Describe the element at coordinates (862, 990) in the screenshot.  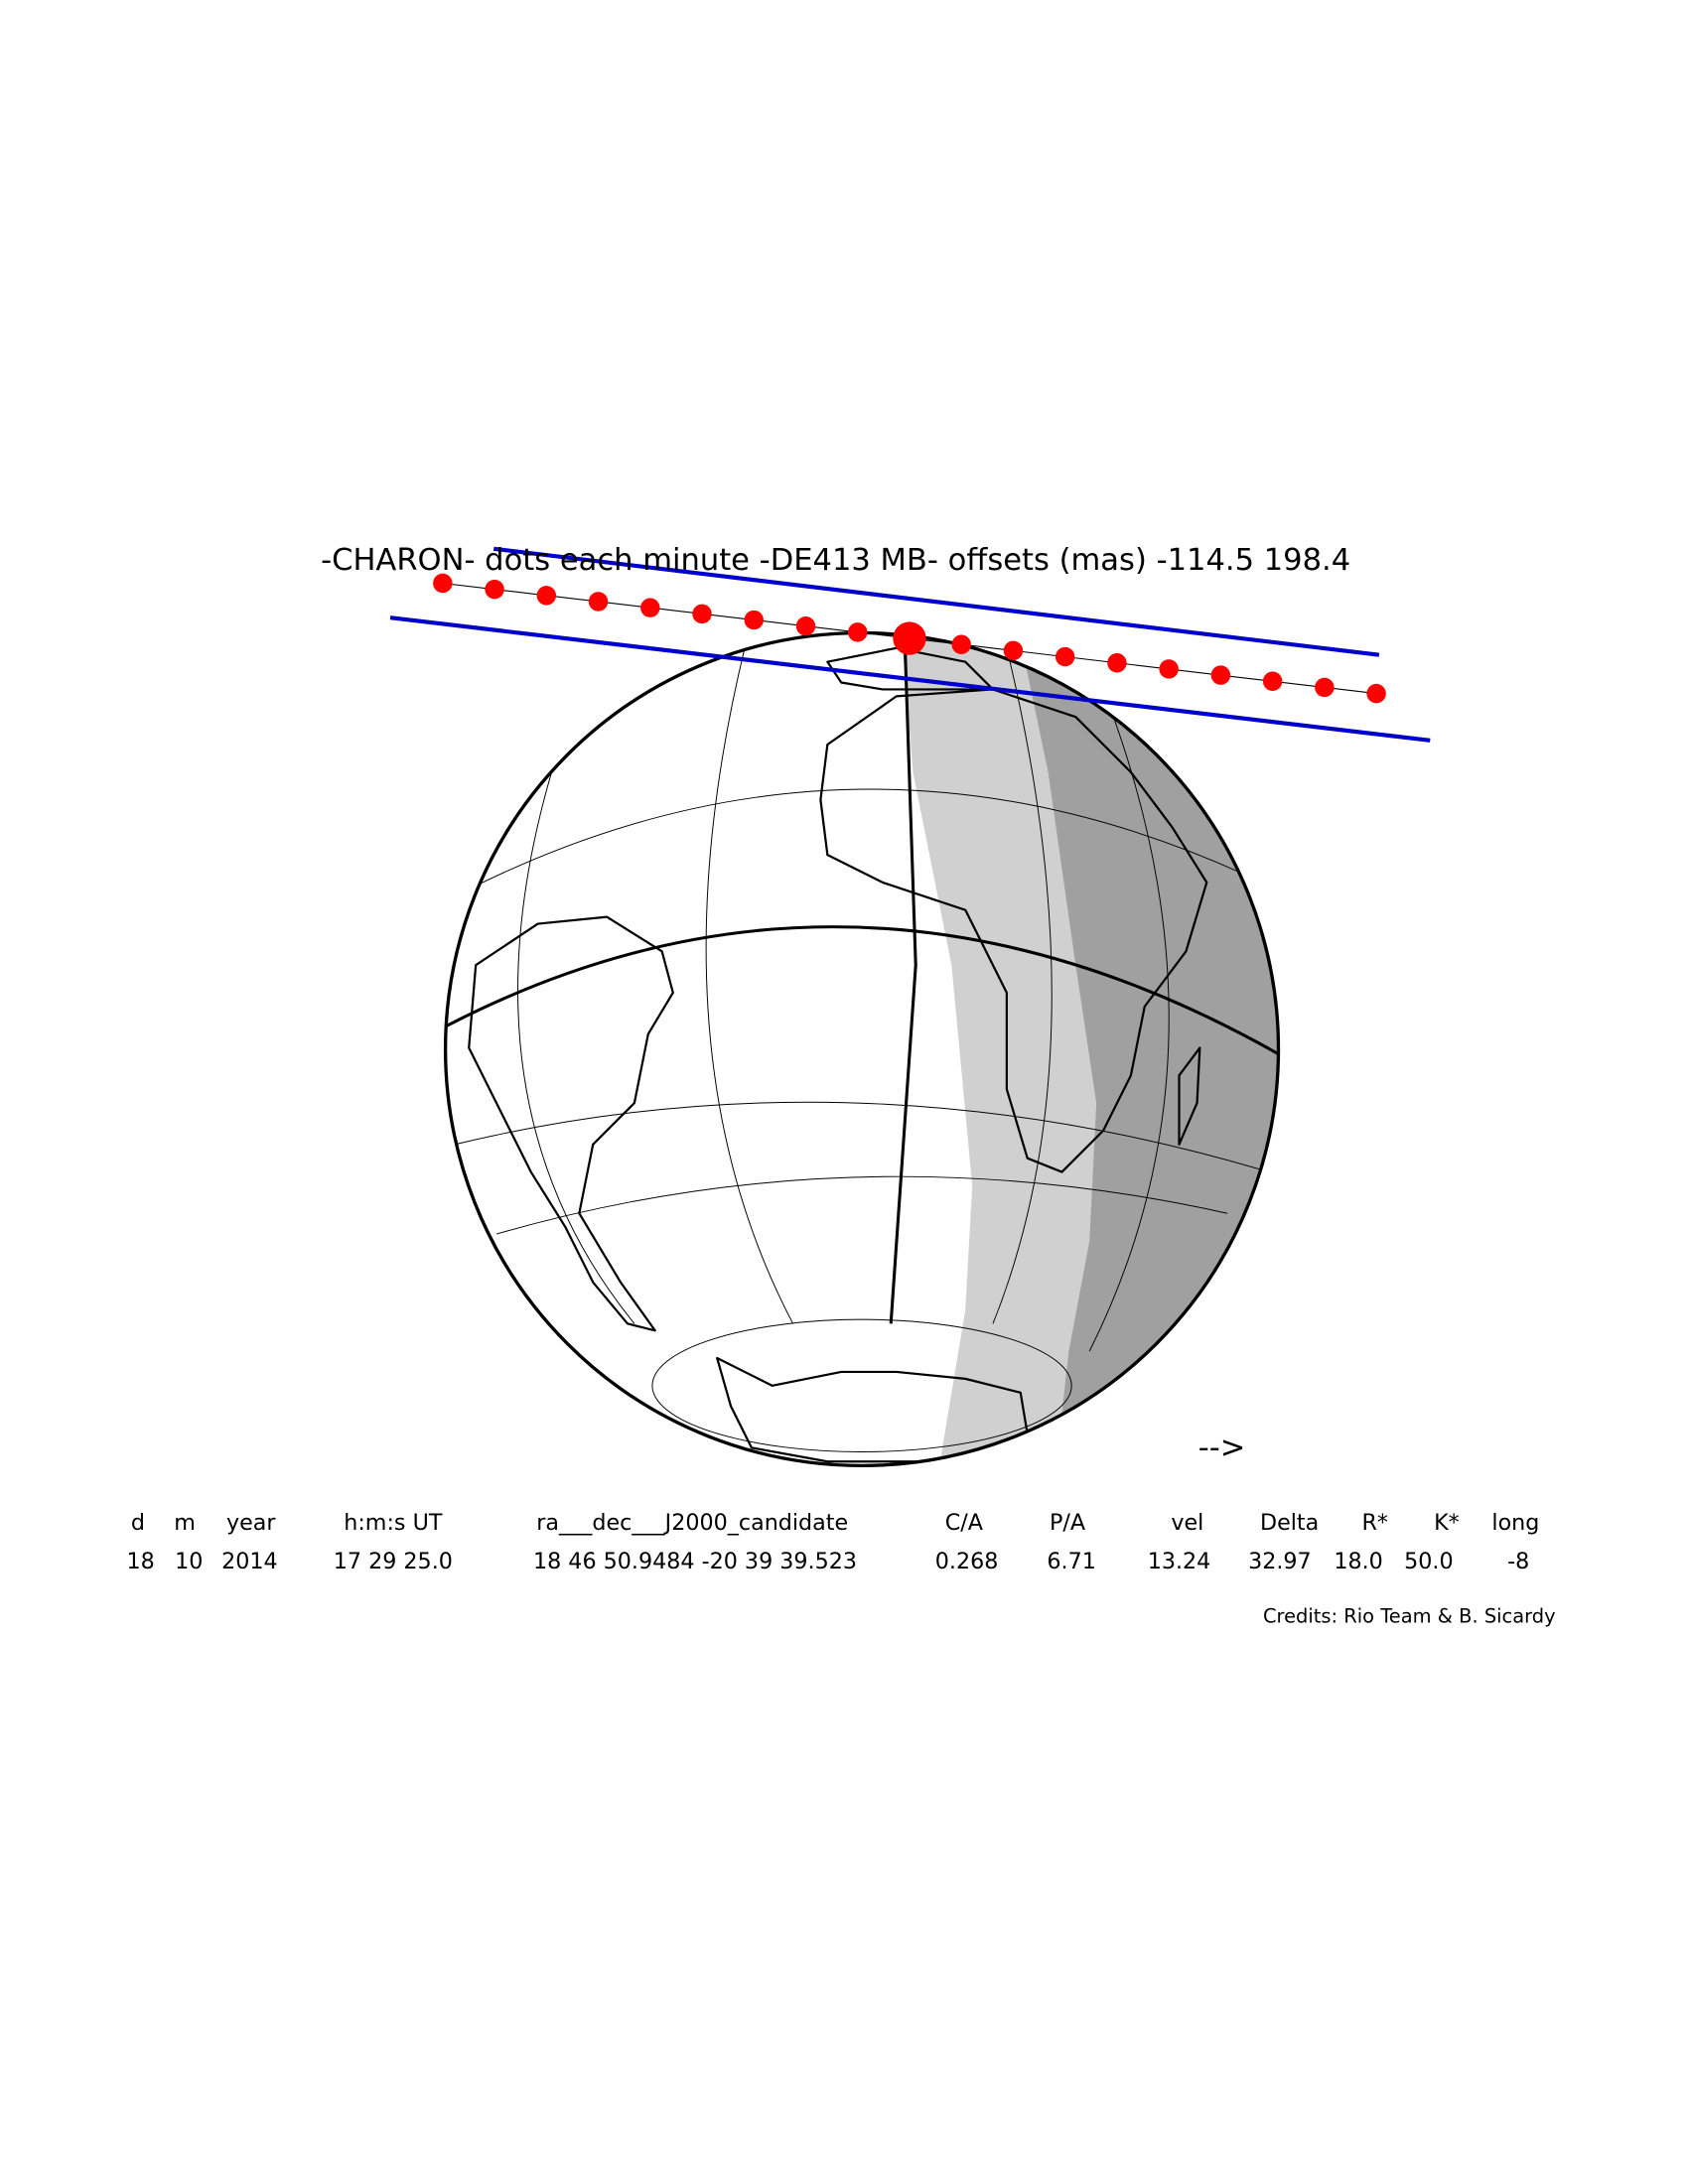
I see `equator` at that location.